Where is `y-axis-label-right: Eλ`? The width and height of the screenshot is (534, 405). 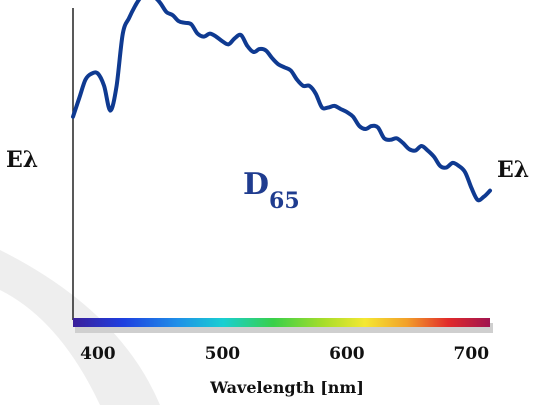 y-axis-label-right: Eλ is located at coordinates (513, 170).